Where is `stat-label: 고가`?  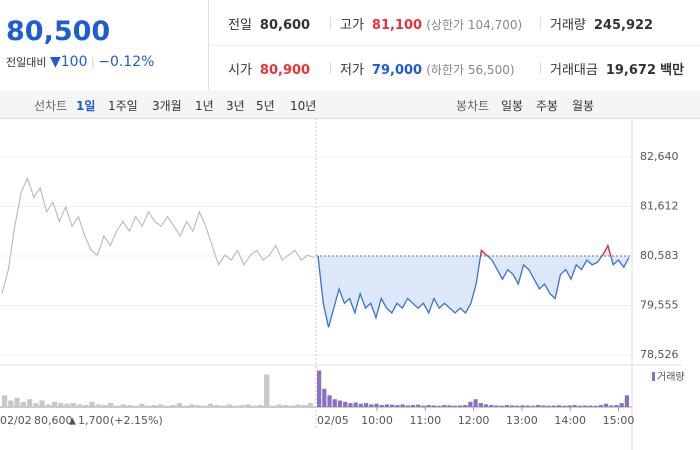 stat-label: 고가 is located at coordinates (352, 25).